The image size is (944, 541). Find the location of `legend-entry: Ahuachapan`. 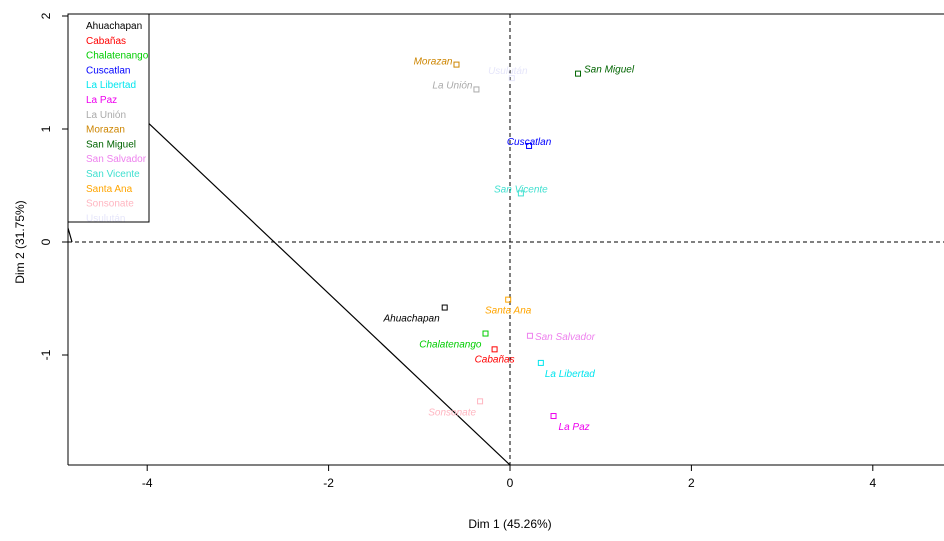

legend-entry: Ahuachapan is located at coordinates (114, 26).